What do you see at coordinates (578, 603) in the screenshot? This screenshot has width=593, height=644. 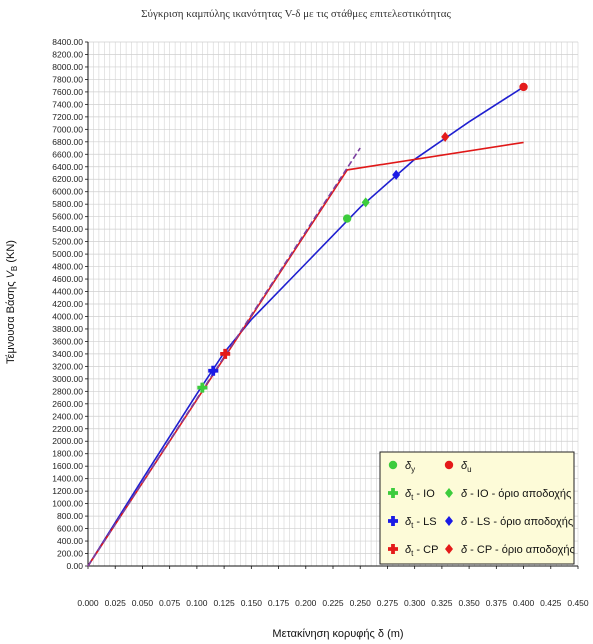 I see `x-tick-label: 0.450` at bounding box center [578, 603].